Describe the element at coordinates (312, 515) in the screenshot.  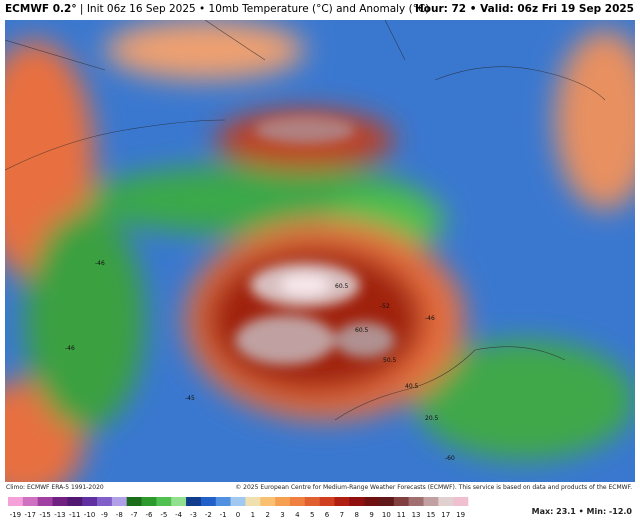
I see `colorbar-label: 5` at that location.